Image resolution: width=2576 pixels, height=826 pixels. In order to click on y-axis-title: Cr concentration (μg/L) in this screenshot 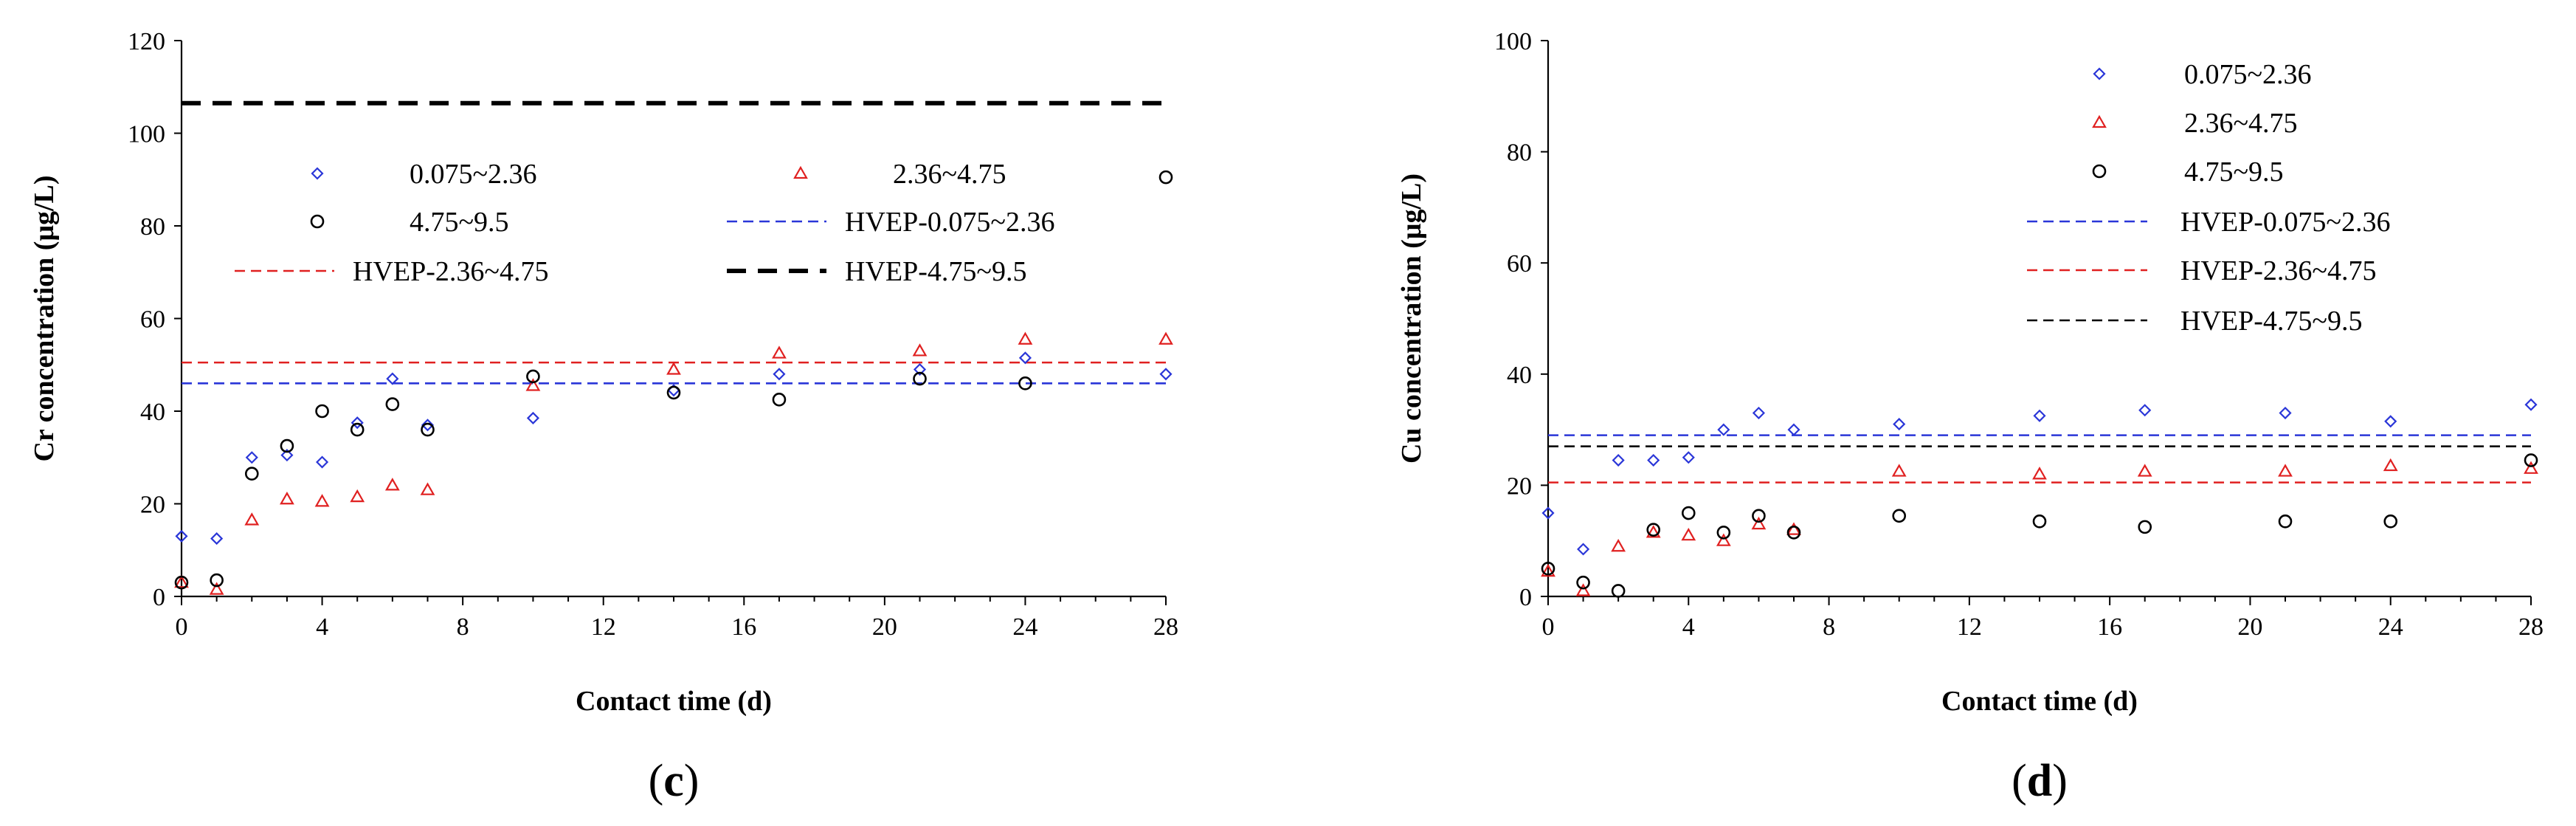, I will do `click(44, 318)`.